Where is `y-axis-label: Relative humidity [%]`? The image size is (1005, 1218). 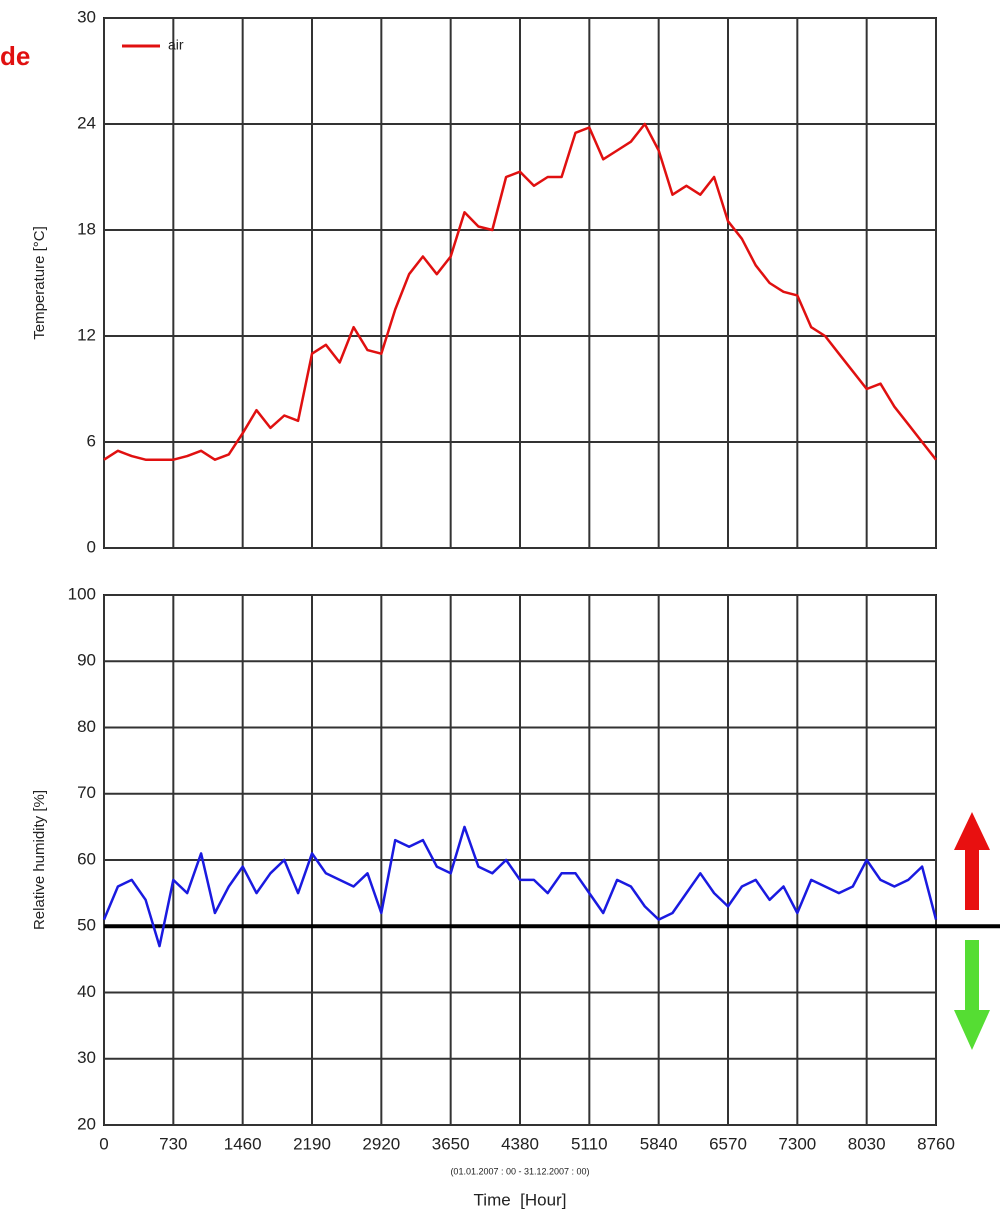 y-axis-label: Relative humidity [%] is located at coordinates (39, 860).